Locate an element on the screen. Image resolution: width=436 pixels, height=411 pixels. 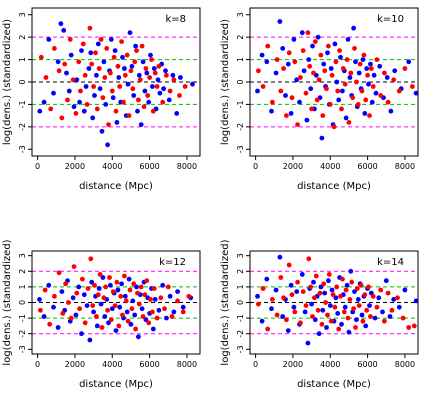
y-tick-label: -1 is located at coordinates (22, 318).